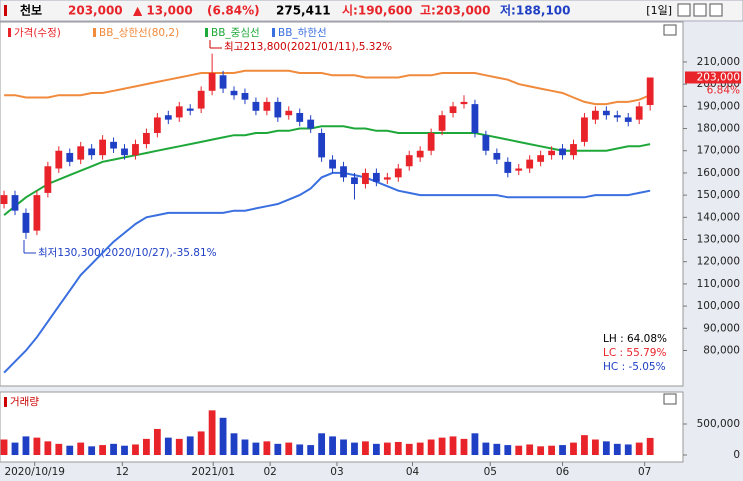 The width and height of the screenshot is (743, 481). What do you see at coordinates (718, 306) in the screenshot?
I see `y-tick-label: 100,000` at bounding box center [718, 306].